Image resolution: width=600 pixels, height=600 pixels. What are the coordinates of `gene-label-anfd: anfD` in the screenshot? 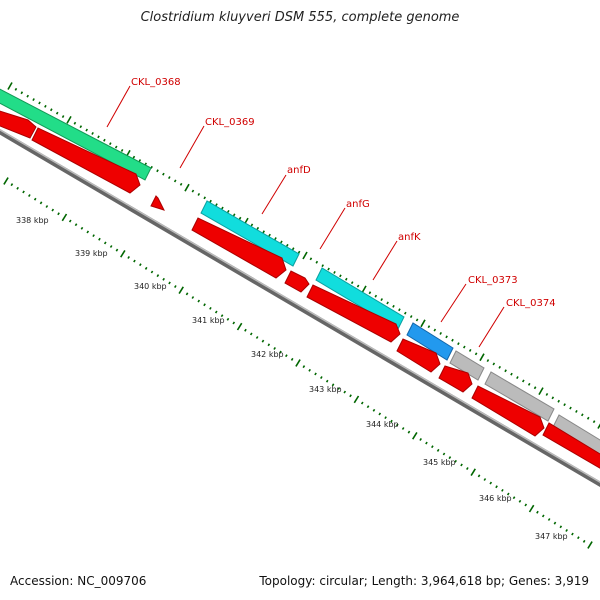 It's located at (299, 170).